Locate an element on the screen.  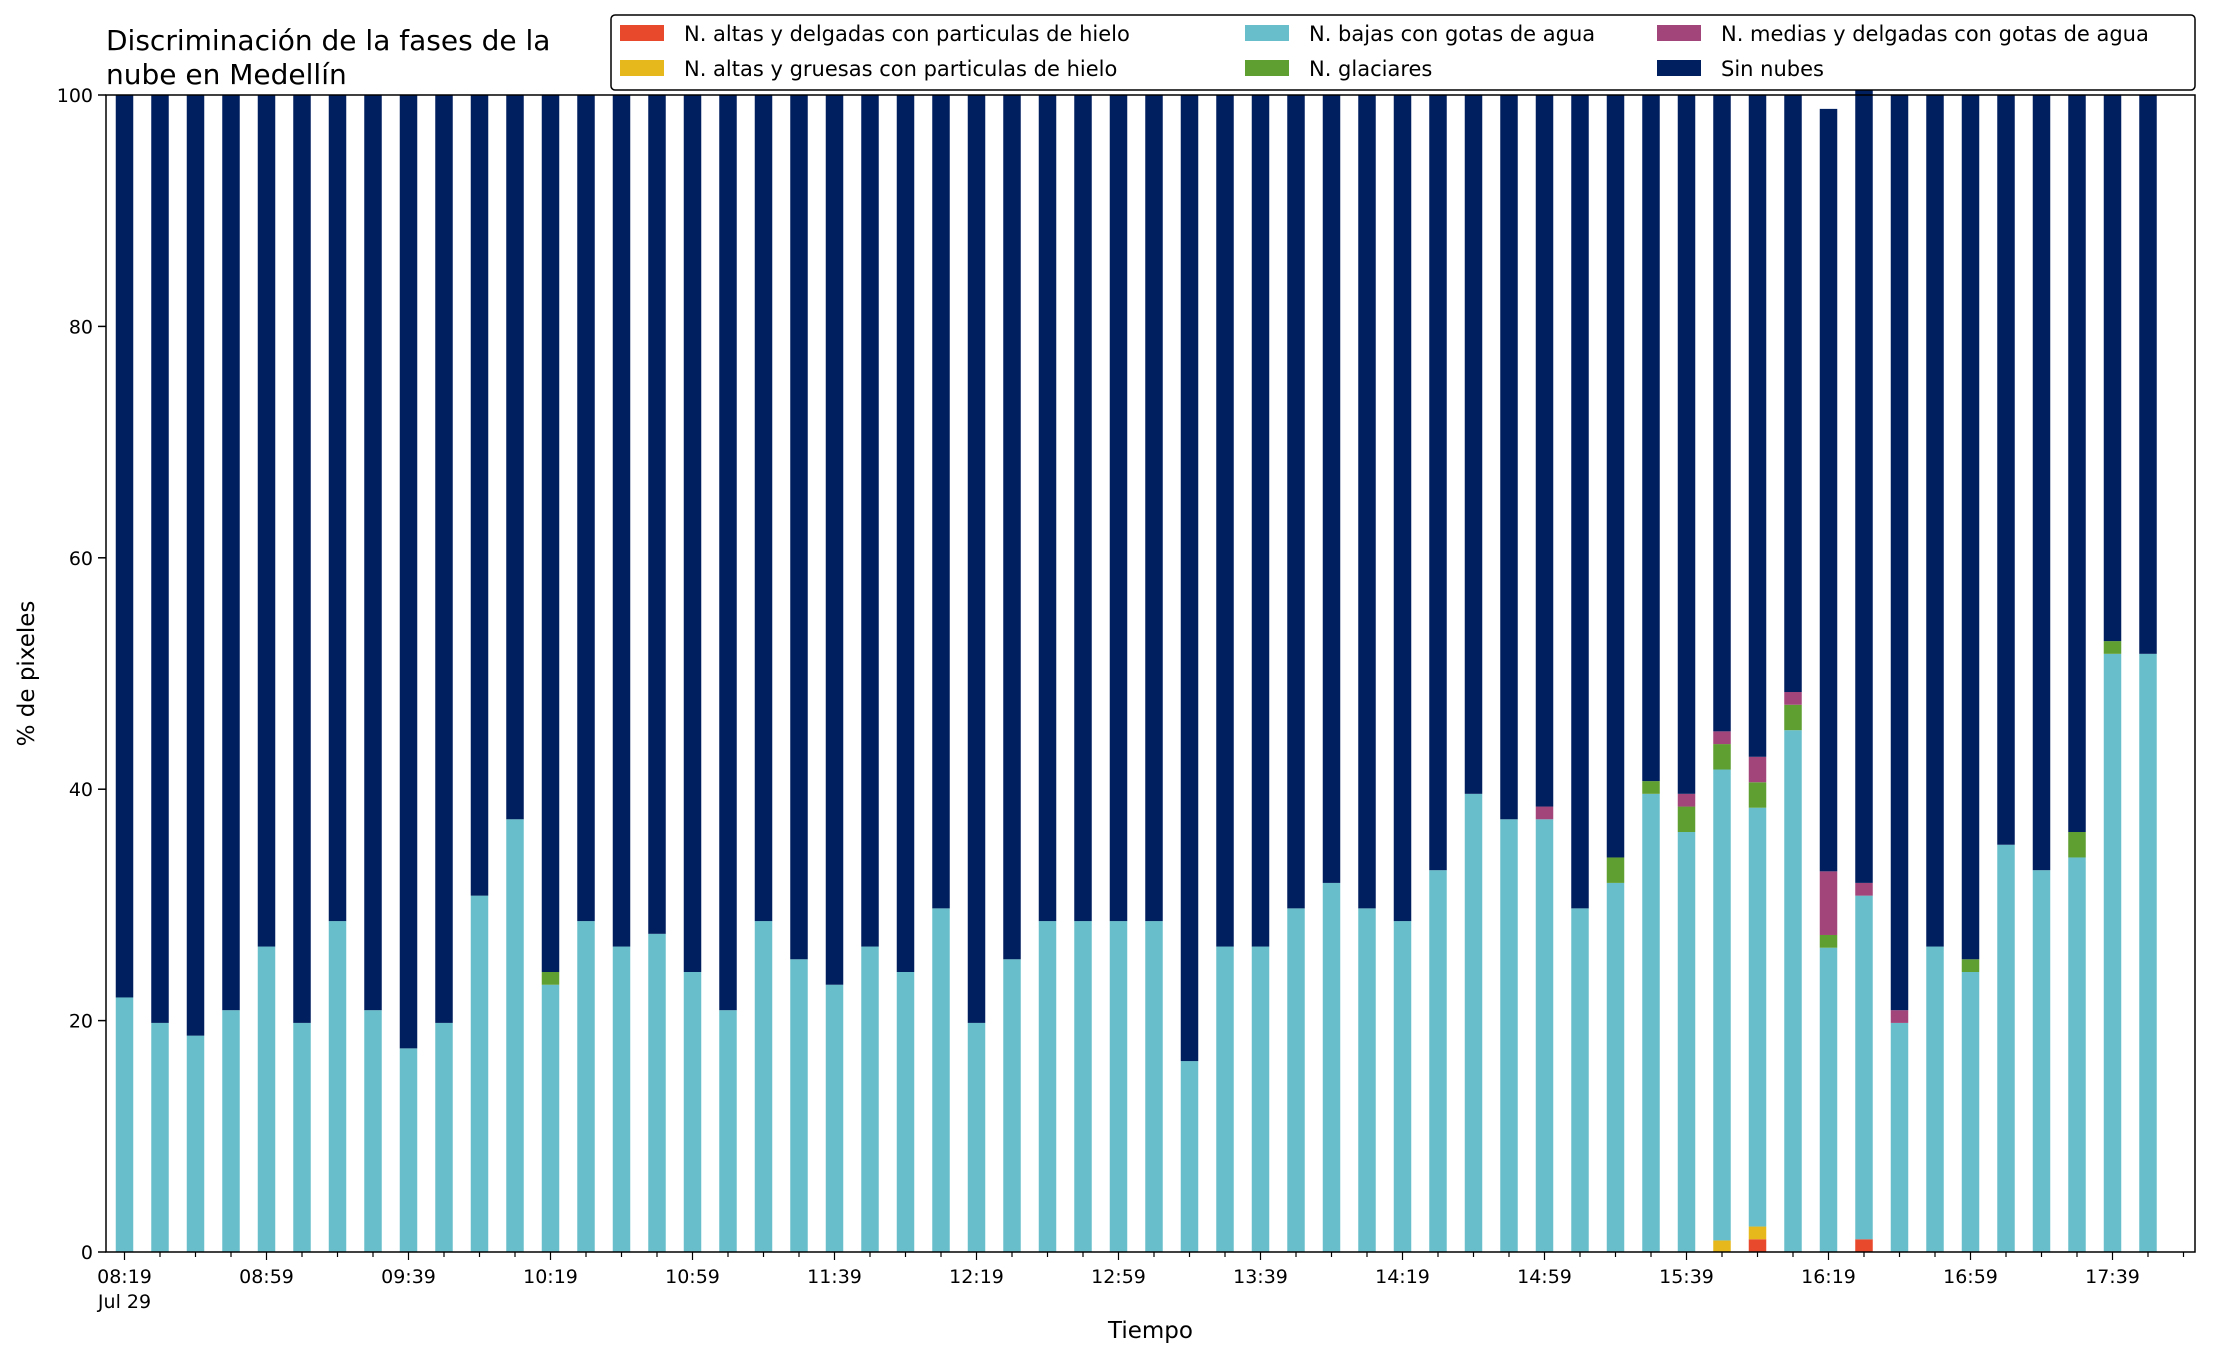
bar-segment-1619-s5 is located at coordinates (1828, 490).